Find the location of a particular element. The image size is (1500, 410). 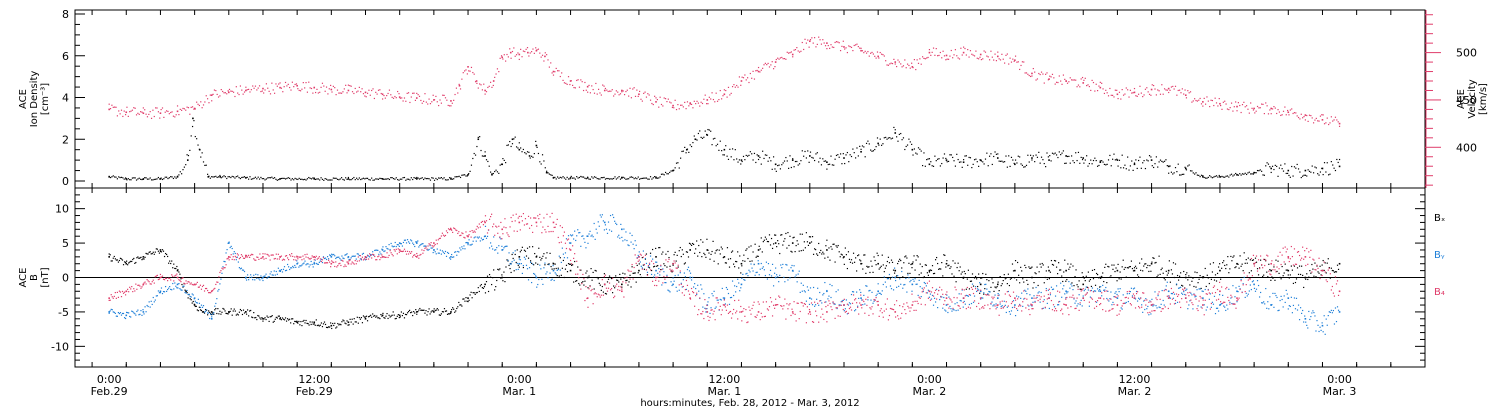

density-axis-title-line: Ion Density is located at coordinates (34, 99).